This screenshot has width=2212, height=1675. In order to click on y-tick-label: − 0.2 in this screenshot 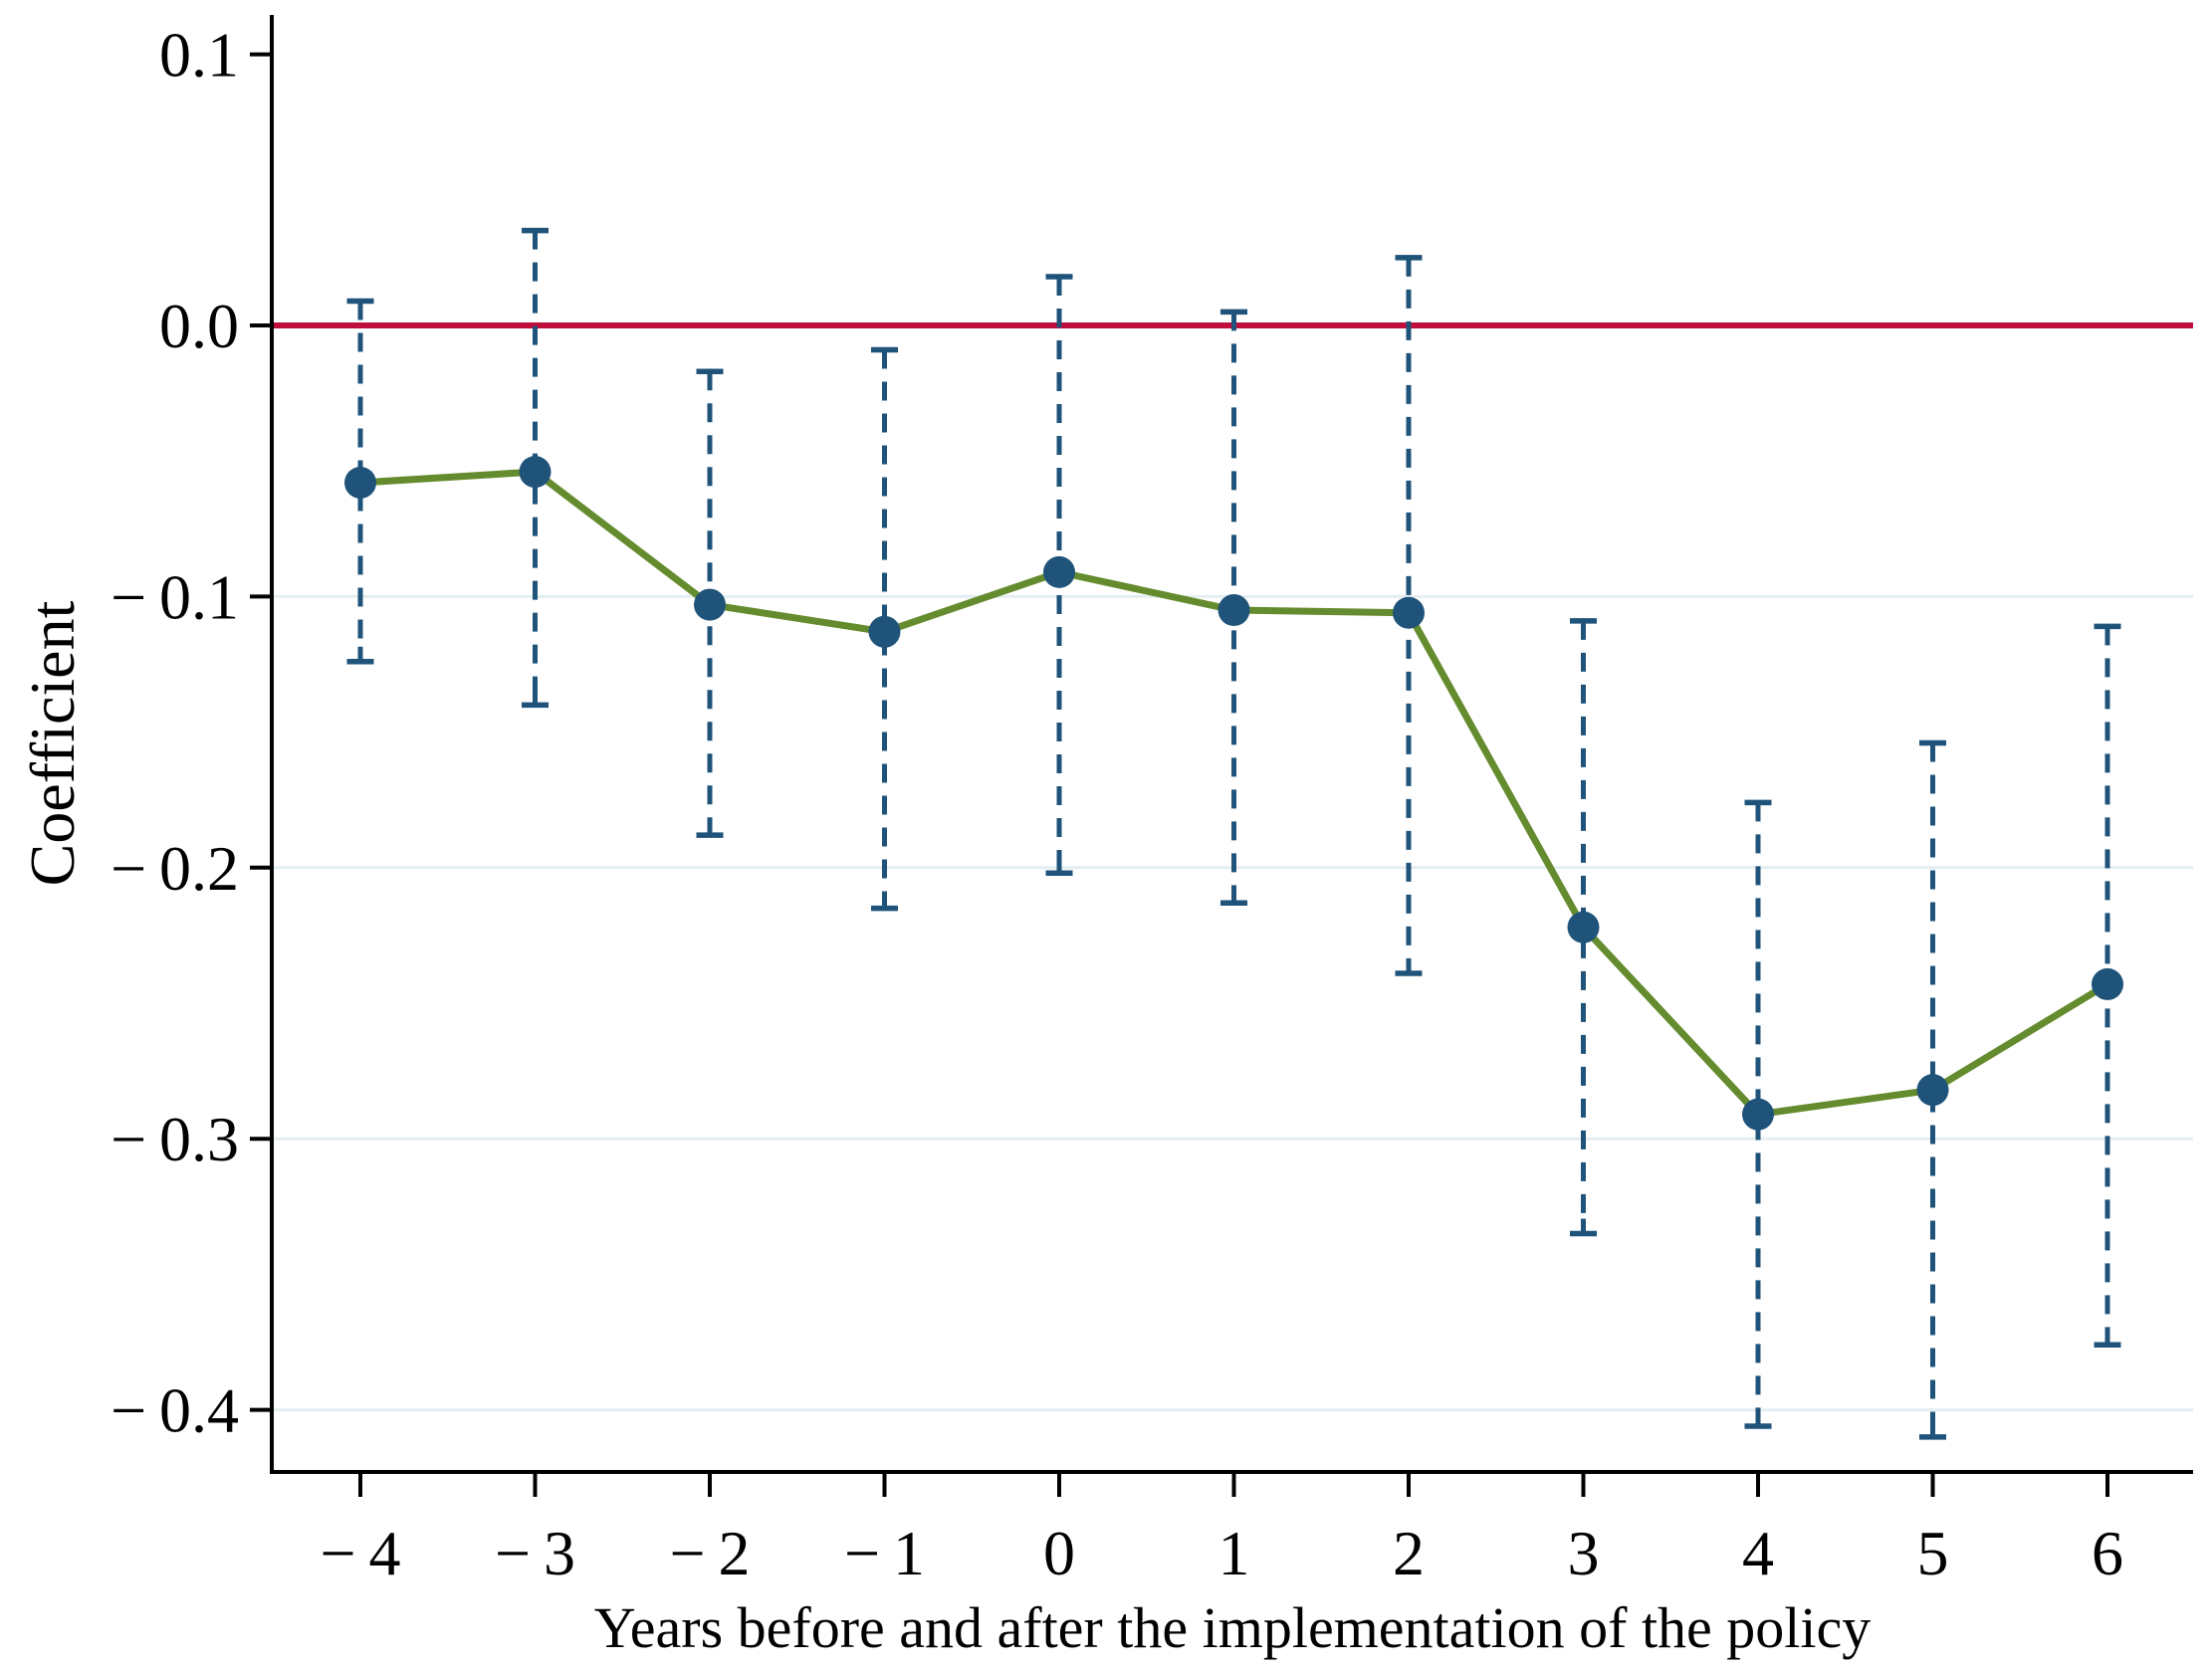, I will do `click(175, 868)`.